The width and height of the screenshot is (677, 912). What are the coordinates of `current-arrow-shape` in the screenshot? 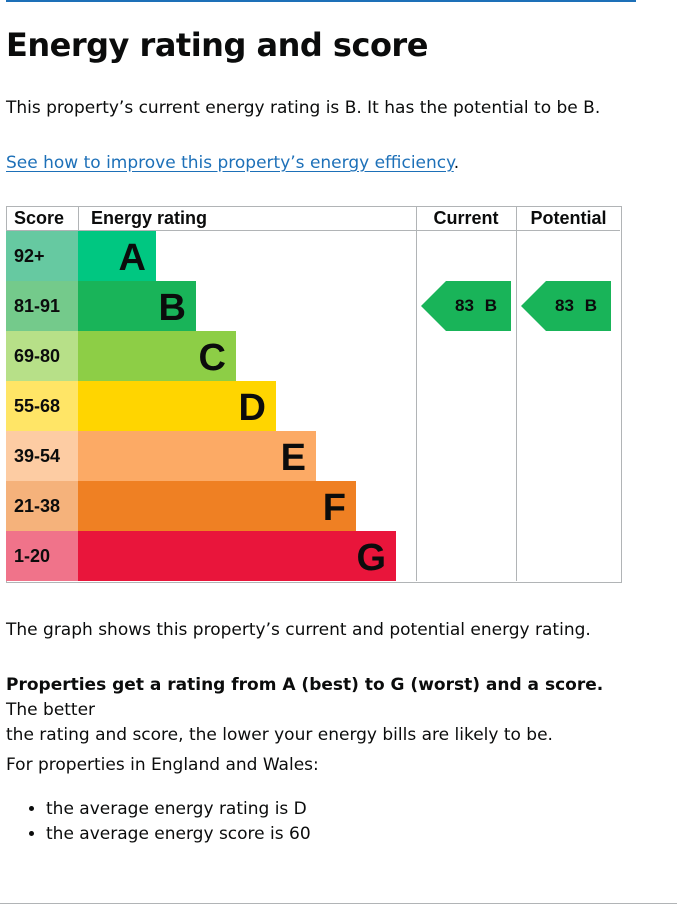 It's located at (466, 306).